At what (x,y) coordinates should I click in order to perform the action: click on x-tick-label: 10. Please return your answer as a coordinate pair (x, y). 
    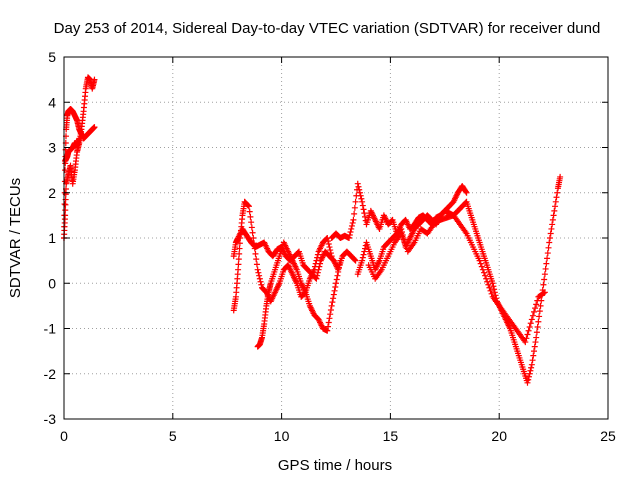
    Looking at the image, I should click on (282, 436).